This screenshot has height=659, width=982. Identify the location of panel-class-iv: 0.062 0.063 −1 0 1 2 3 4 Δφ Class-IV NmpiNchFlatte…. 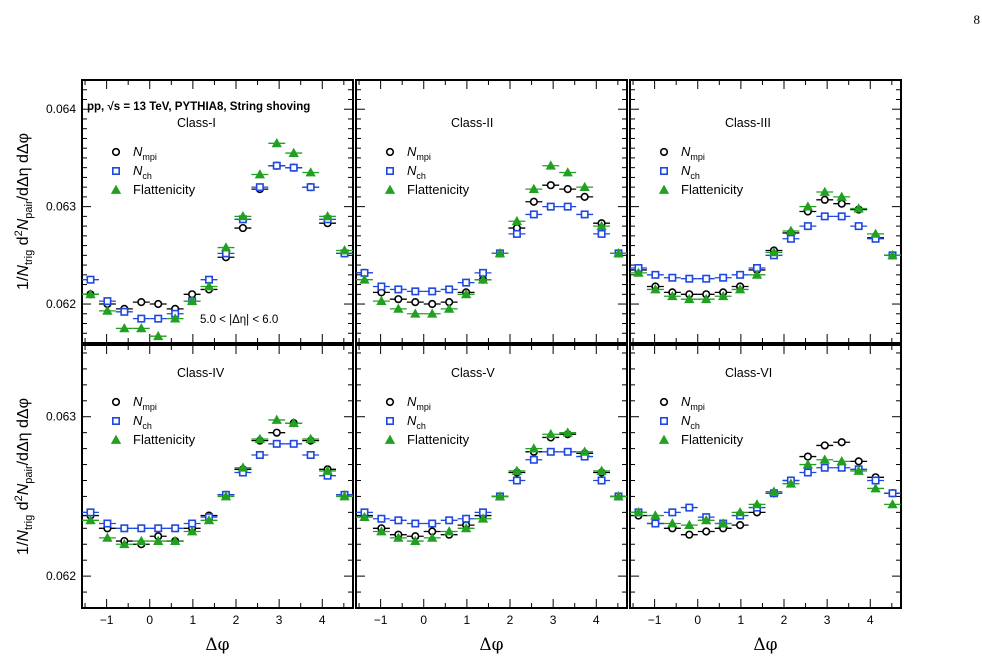
(200, 499).